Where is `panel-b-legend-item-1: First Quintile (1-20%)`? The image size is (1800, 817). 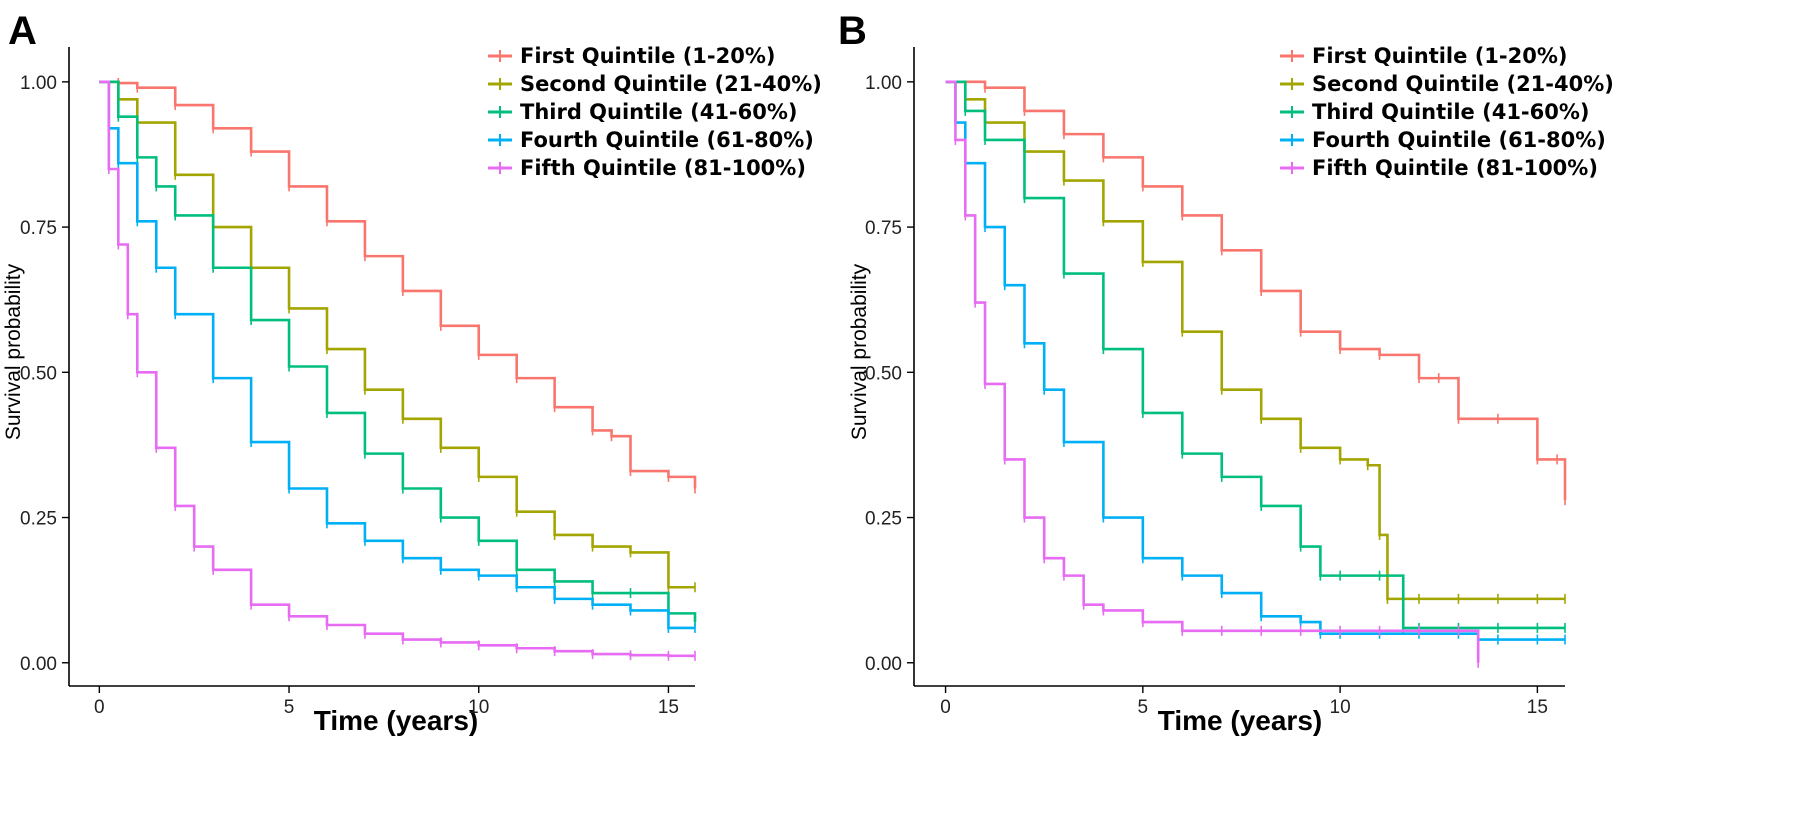
panel-b-legend-item-1: First Quintile (1-20%) is located at coordinates (1423, 56).